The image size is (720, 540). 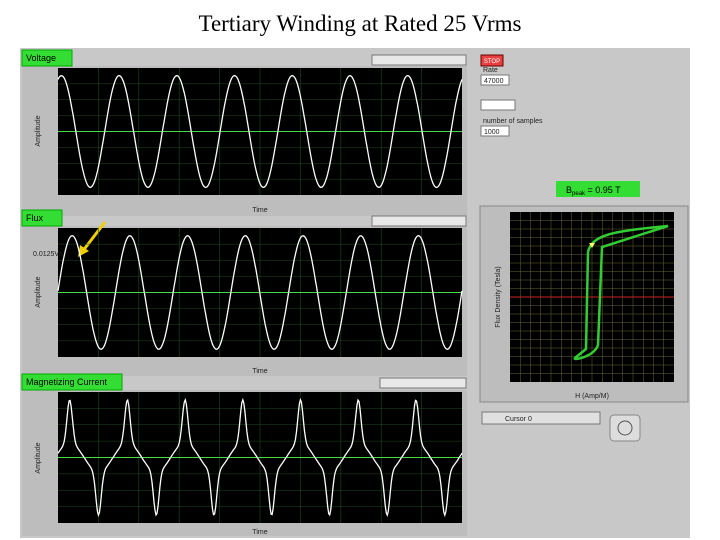 I want to click on samples-field, so click(x=495, y=131).